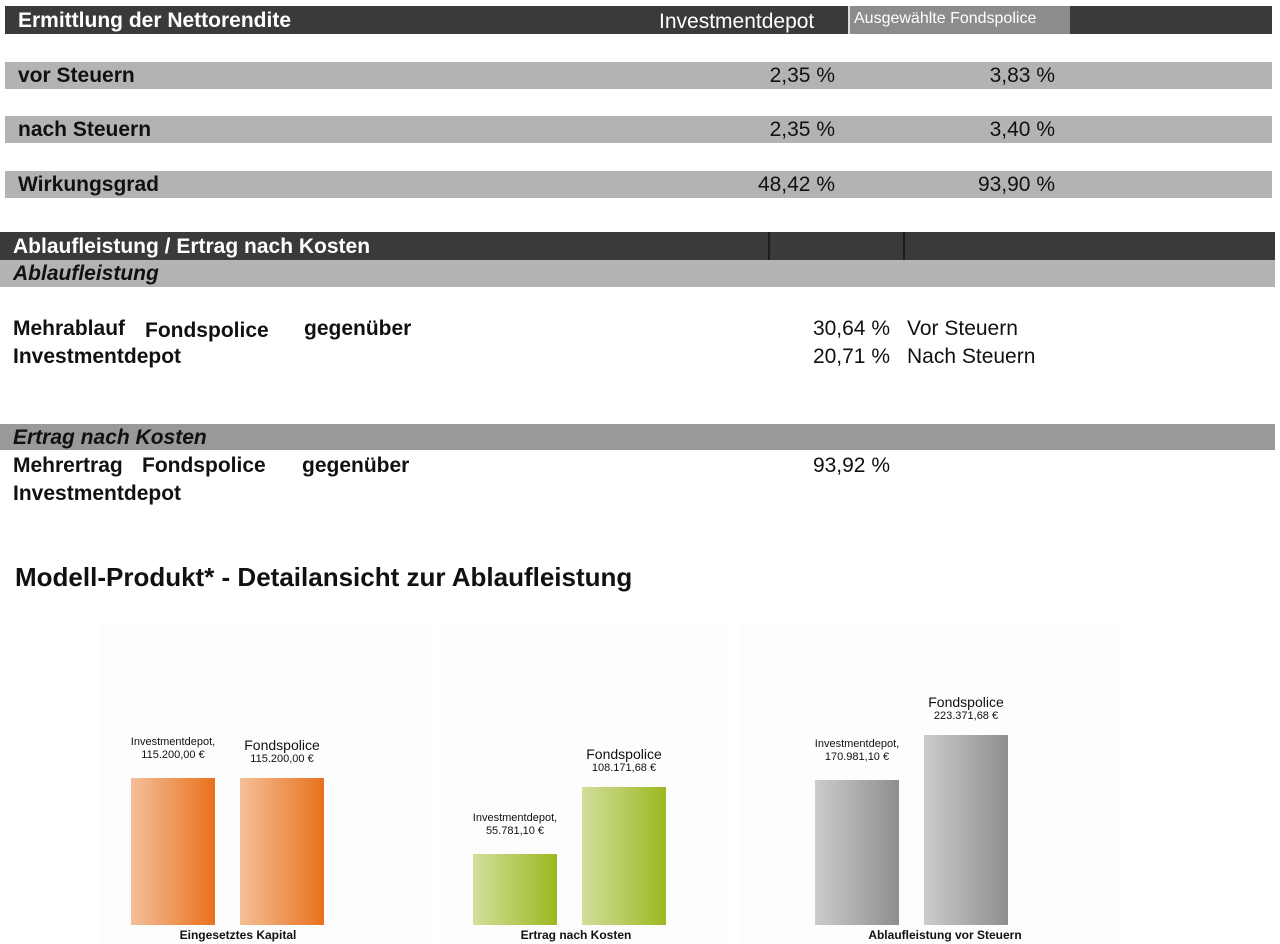 Image resolution: width=1280 pixels, height=944 pixels. What do you see at coordinates (945, 935) in the screenshot?
I see `chart-category-title: Ablaufleistung vor Steuern` at bounding box center [945, 935].